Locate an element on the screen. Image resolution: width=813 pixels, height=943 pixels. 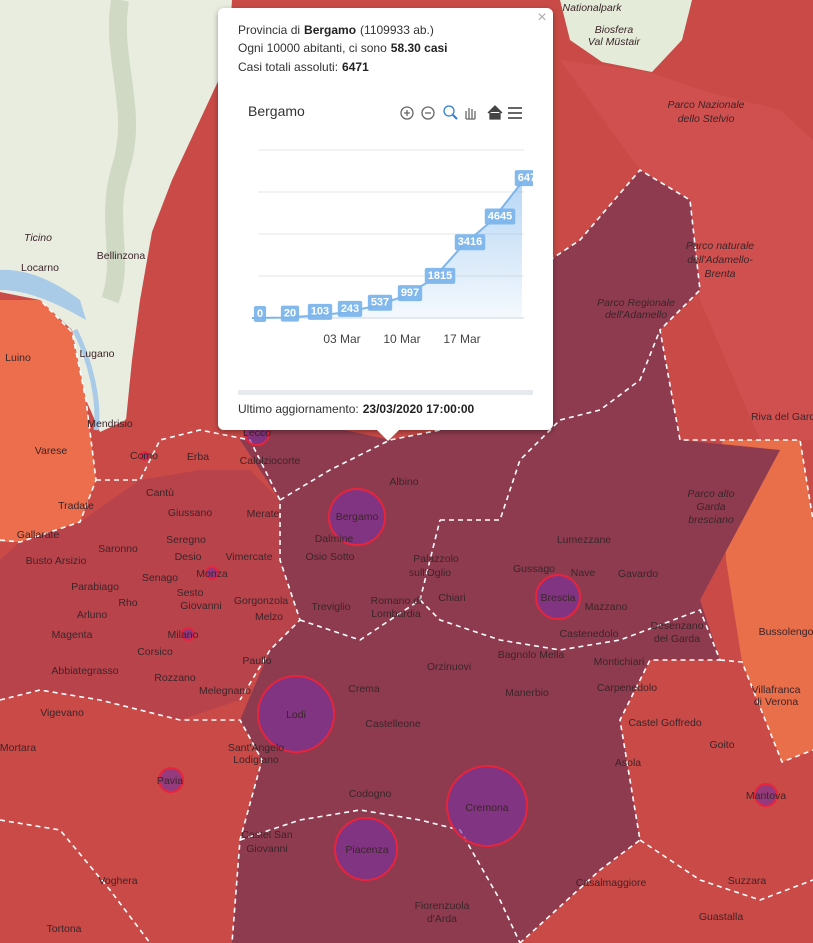
series: 0 20 103 243 537 997 1815 3416 4645 6471 is located at coordinates (396, 246).